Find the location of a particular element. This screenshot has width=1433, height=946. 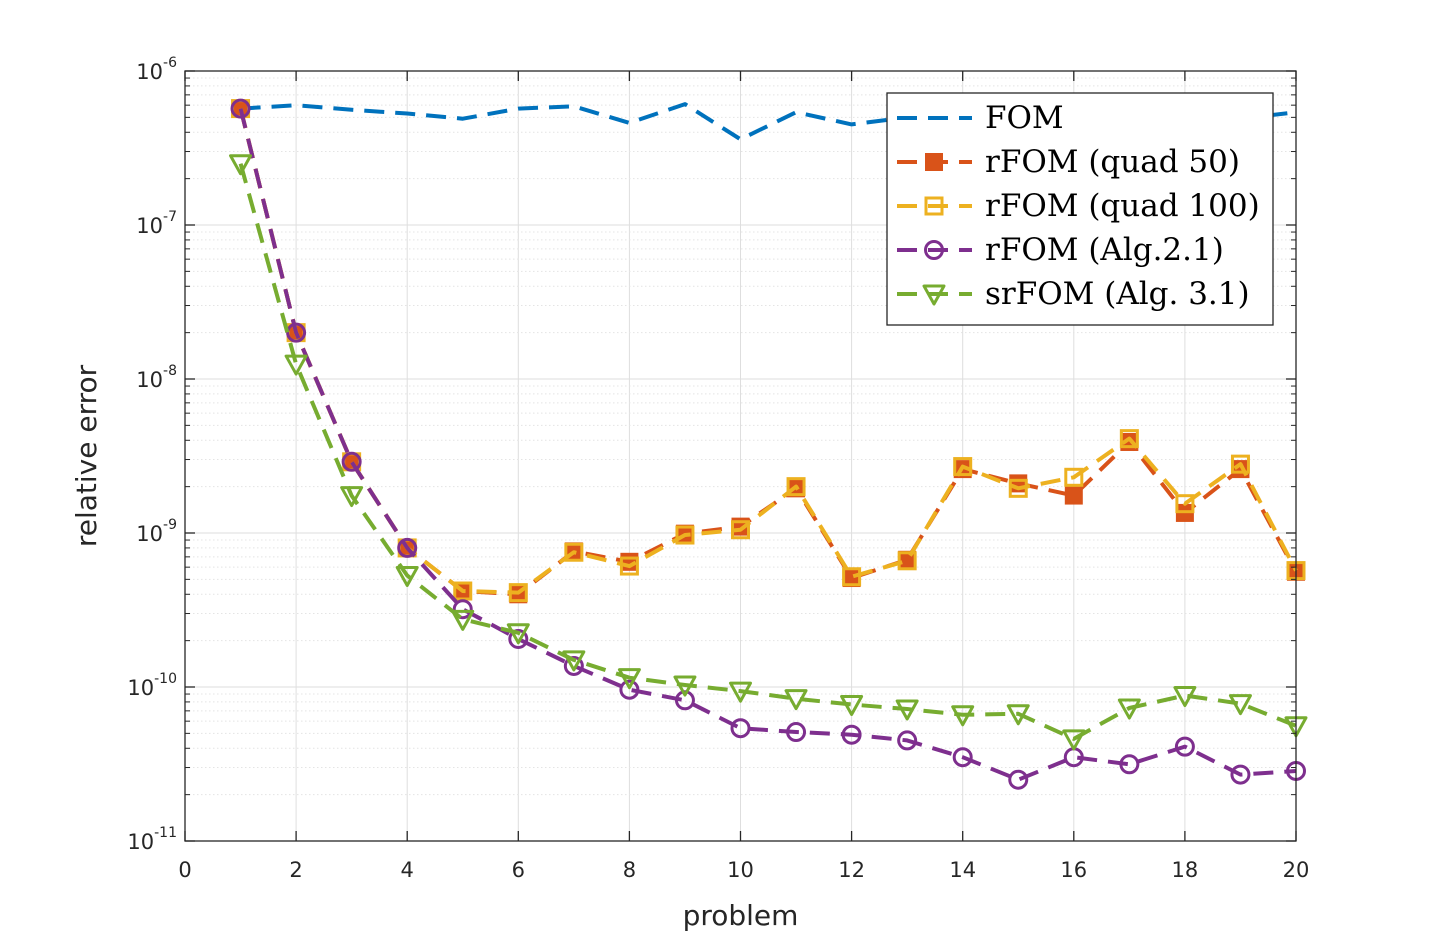

x-tick-label: 2 is located at coordinates (295, 870).